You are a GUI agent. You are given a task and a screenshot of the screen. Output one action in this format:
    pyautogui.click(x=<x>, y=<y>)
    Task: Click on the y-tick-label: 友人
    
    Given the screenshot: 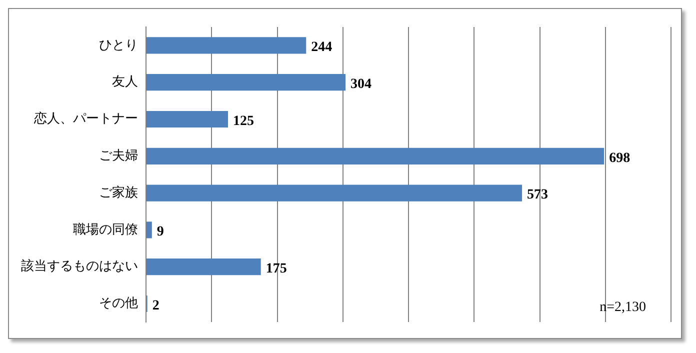 What is the action you would take?
    pyautogui.click(x=125, y=82)
    